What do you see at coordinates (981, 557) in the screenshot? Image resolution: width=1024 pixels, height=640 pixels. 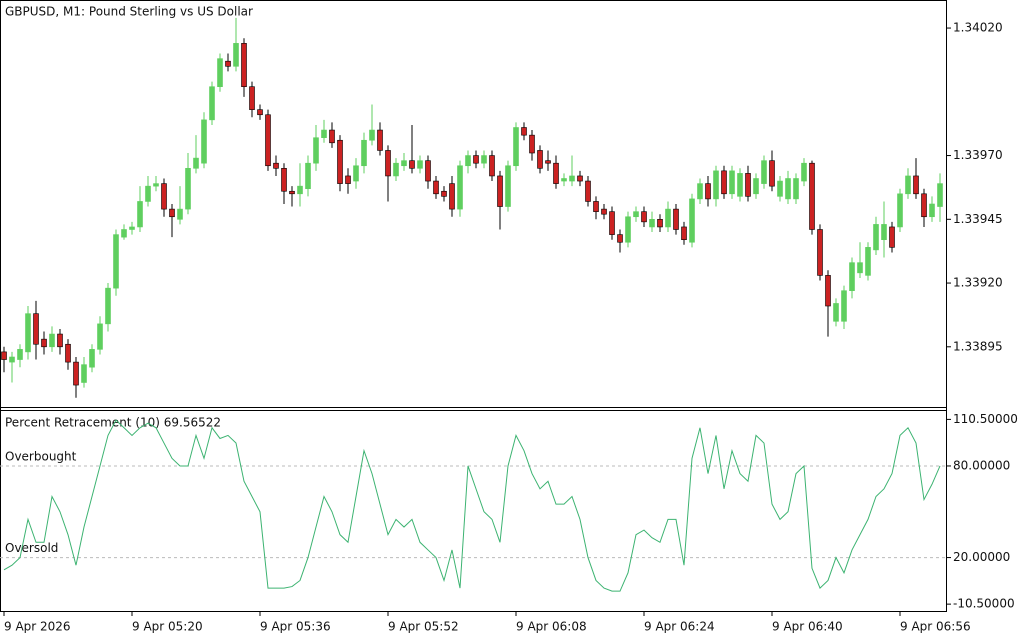 I see `y-tick-label: 20.00000` at bounding box center [981, 557].